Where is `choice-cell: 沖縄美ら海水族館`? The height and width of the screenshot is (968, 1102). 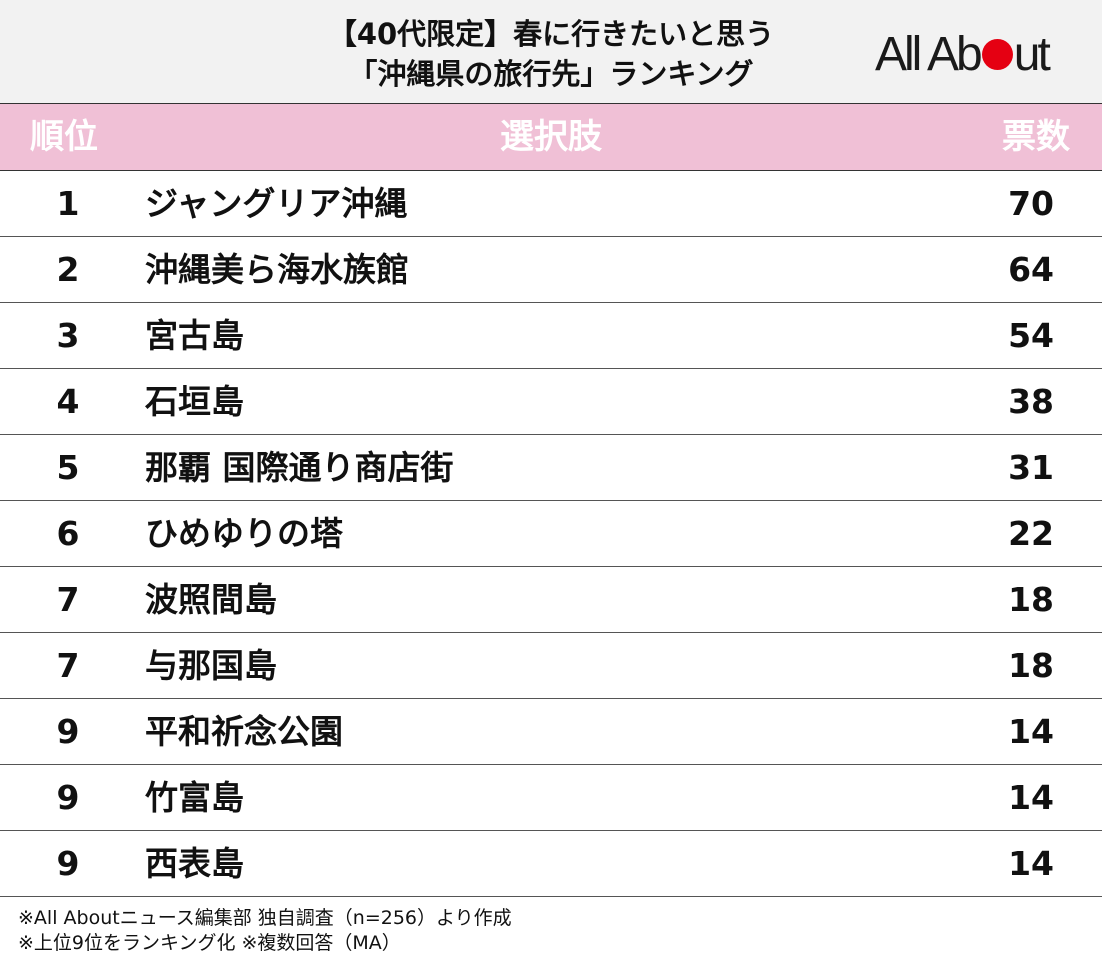
choice-cell: 沖縄美ら海水族館 is located at coordinates (277, 269).